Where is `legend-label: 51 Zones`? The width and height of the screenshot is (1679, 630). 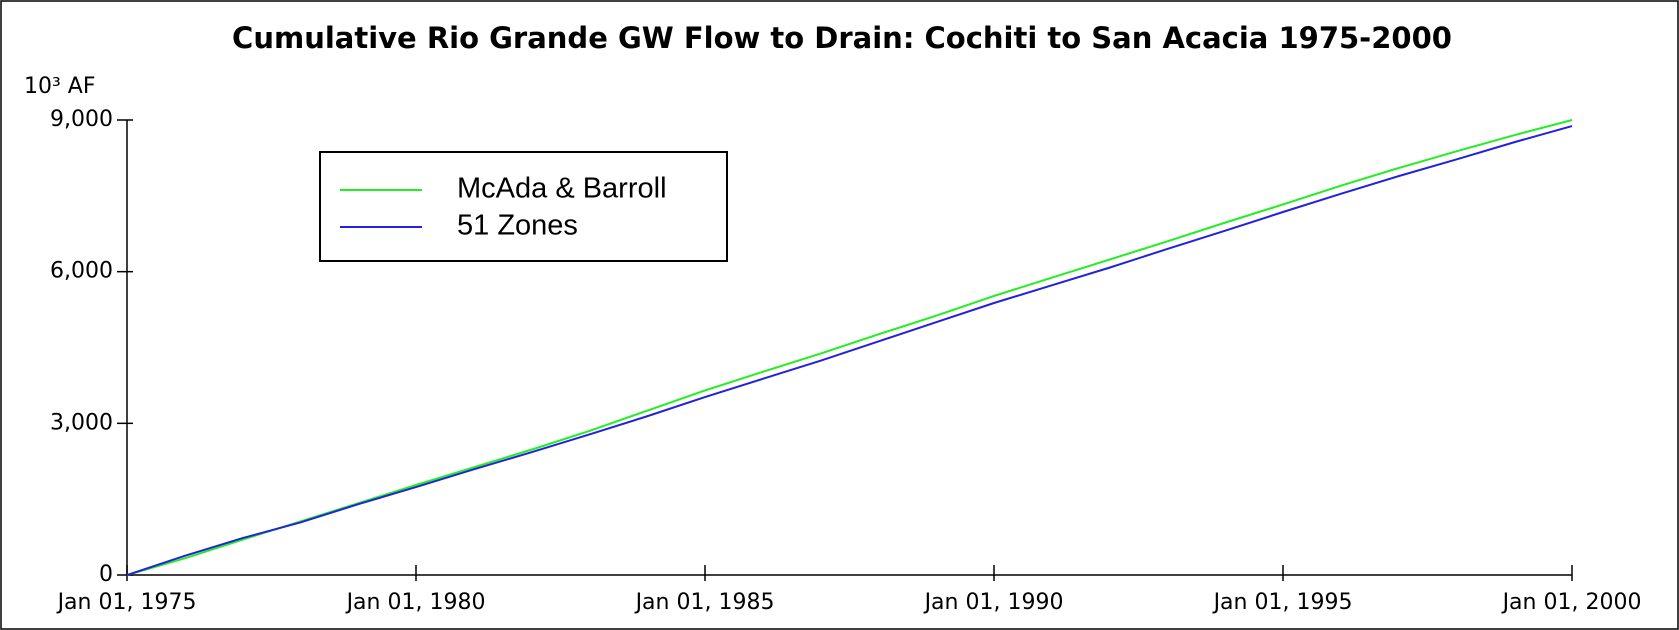
legend-label: 51 Zones is located at coordinates (517, 226).